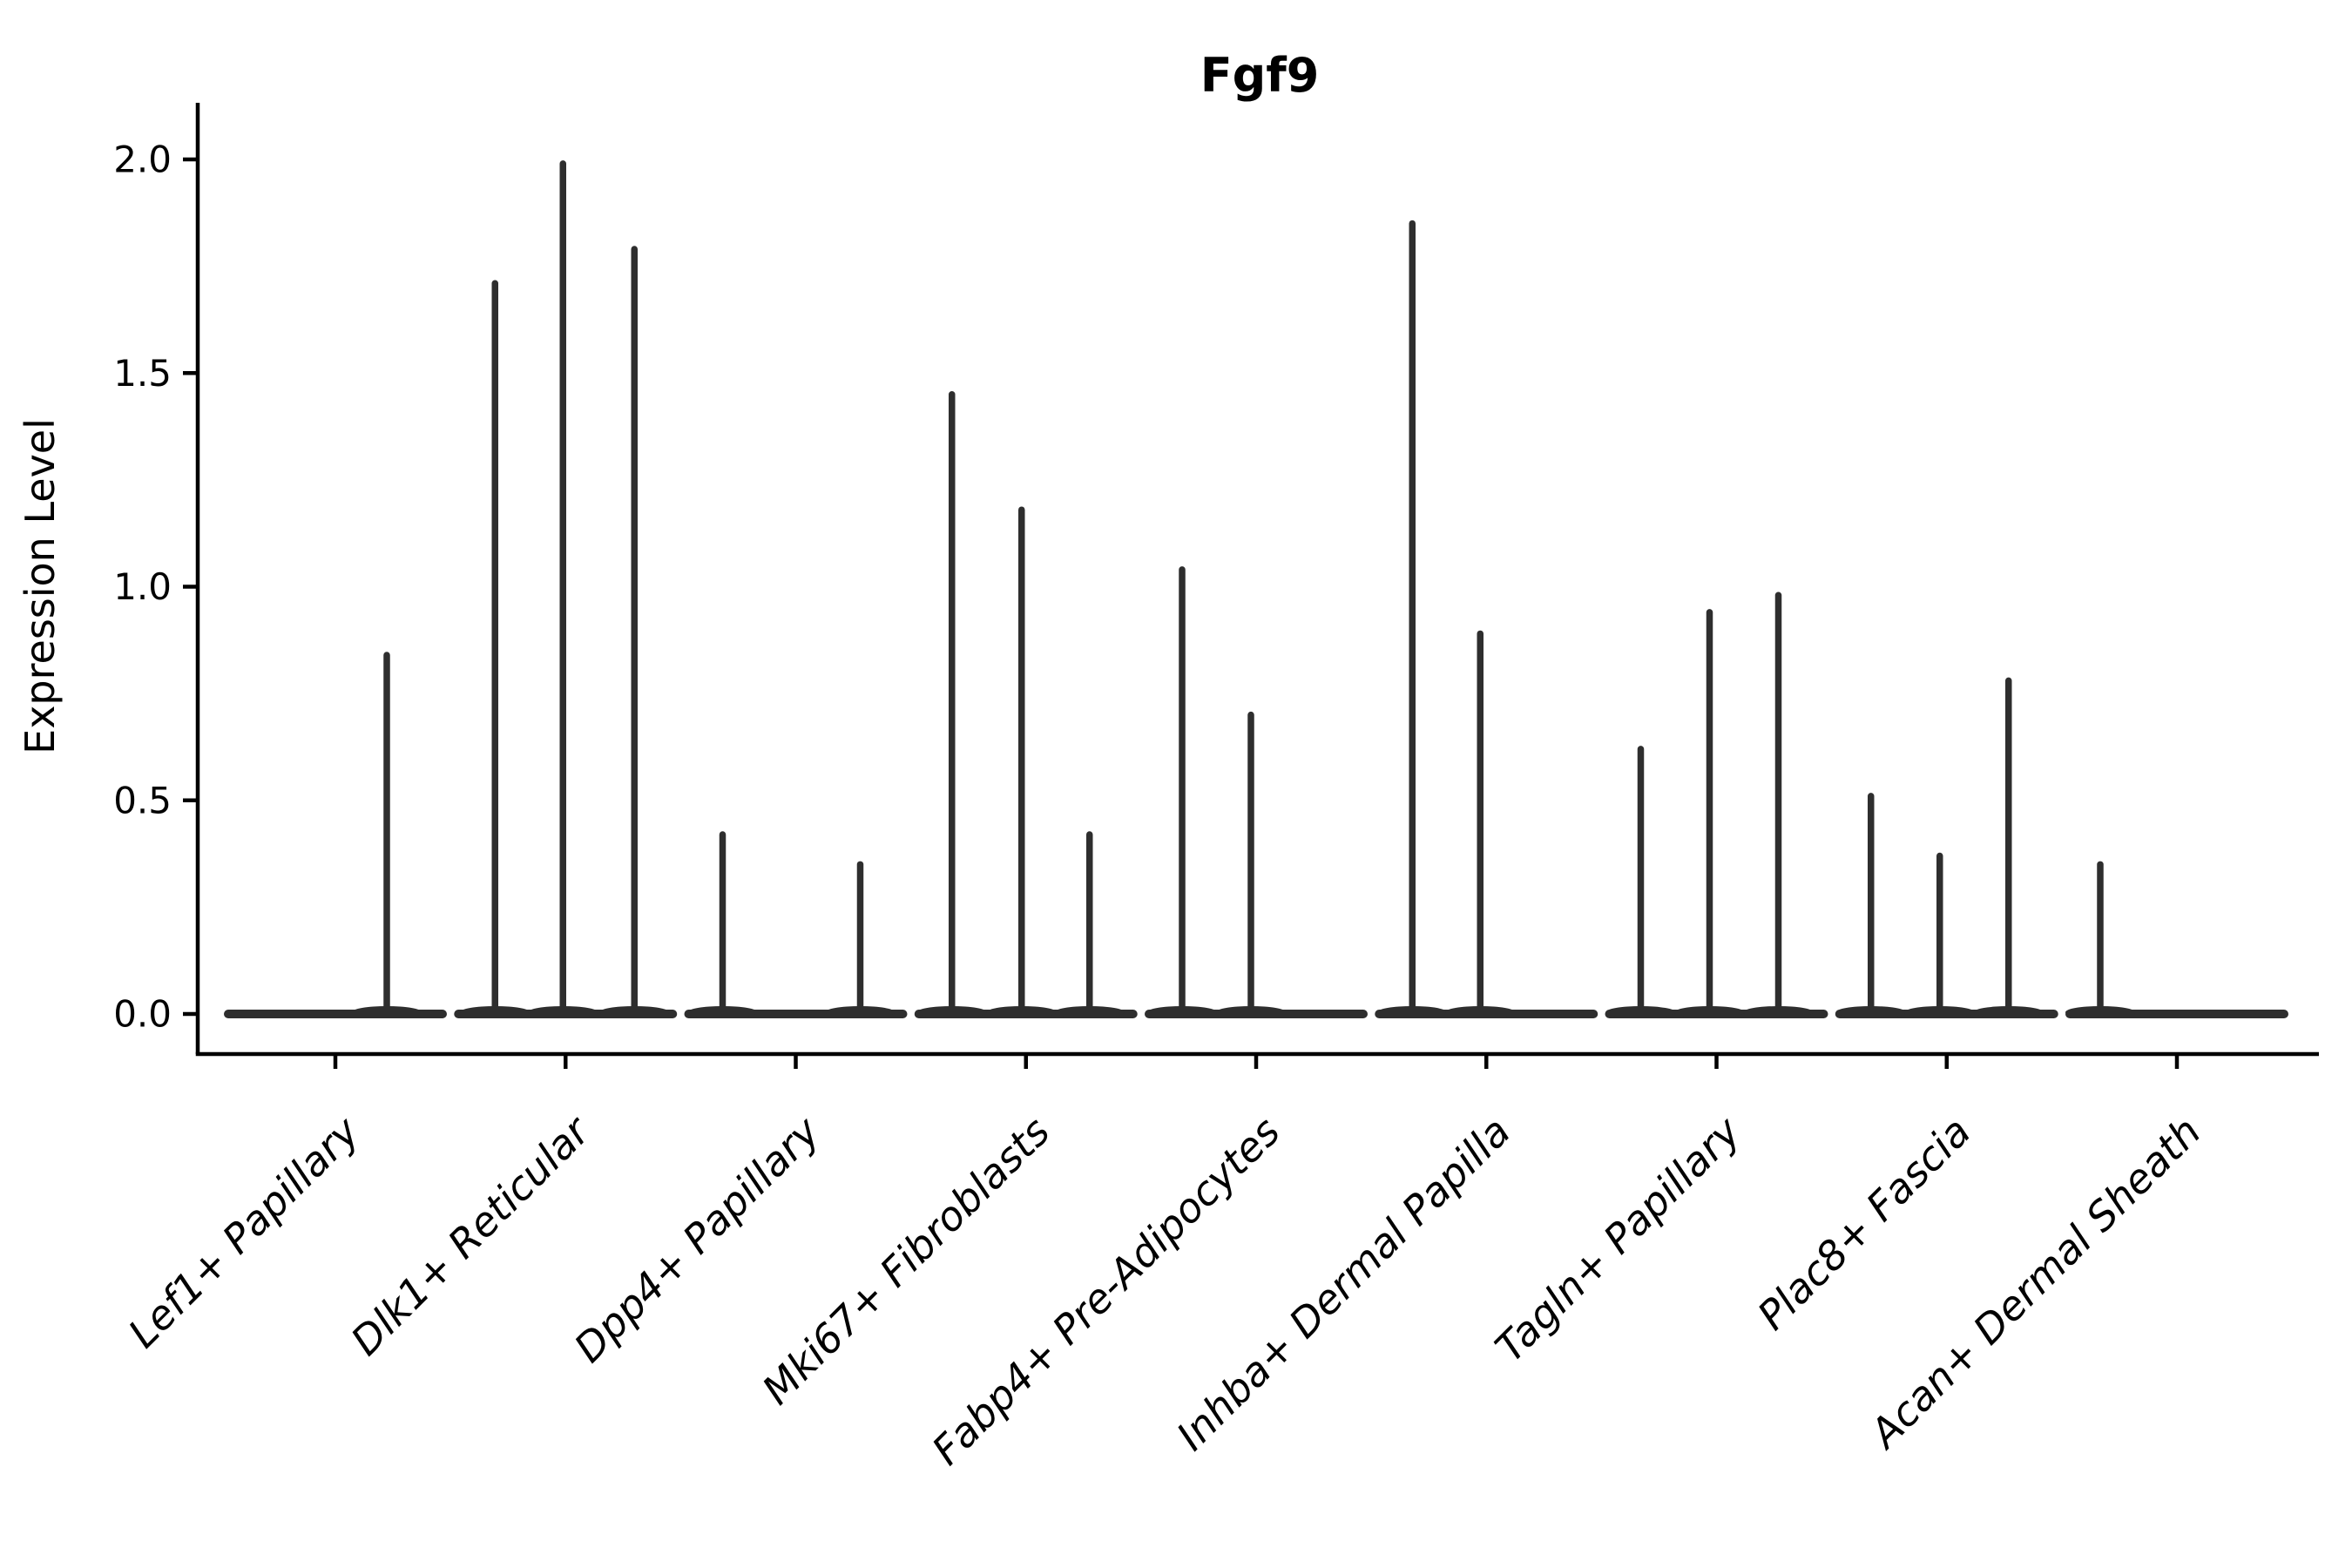 The image size is (2352, 1568). I want to click on chart-title: Fgf9, so click(1260, 75).